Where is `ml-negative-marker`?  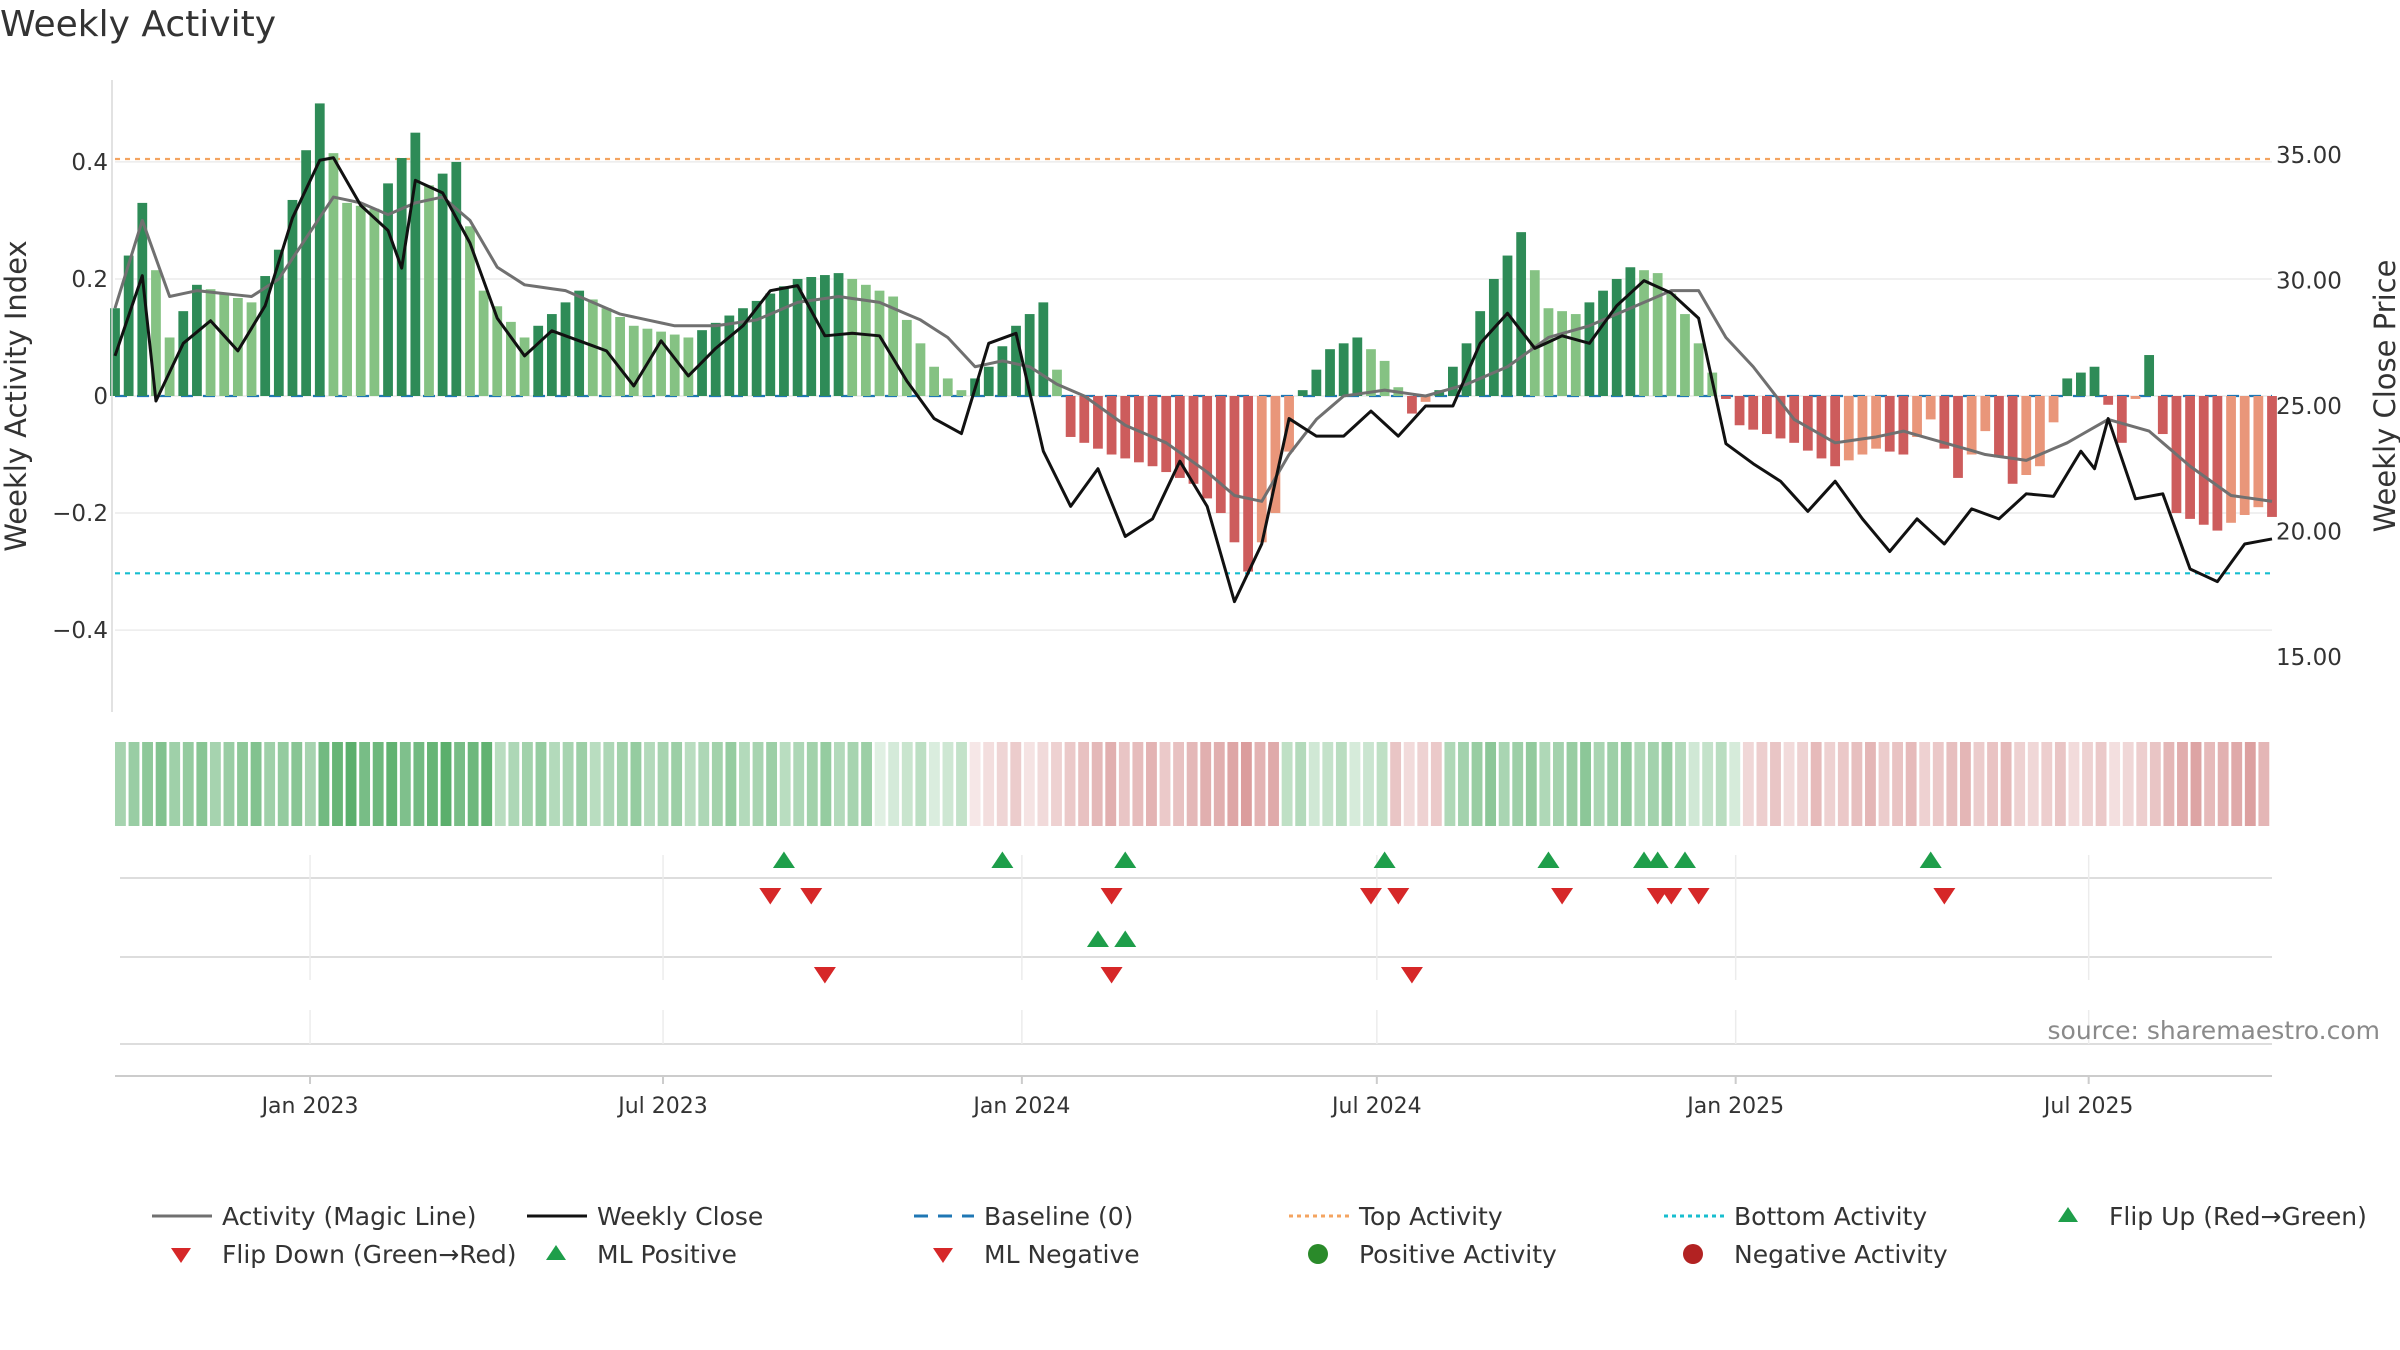
ml-negative-marker is located at coordinates (1411, 975).